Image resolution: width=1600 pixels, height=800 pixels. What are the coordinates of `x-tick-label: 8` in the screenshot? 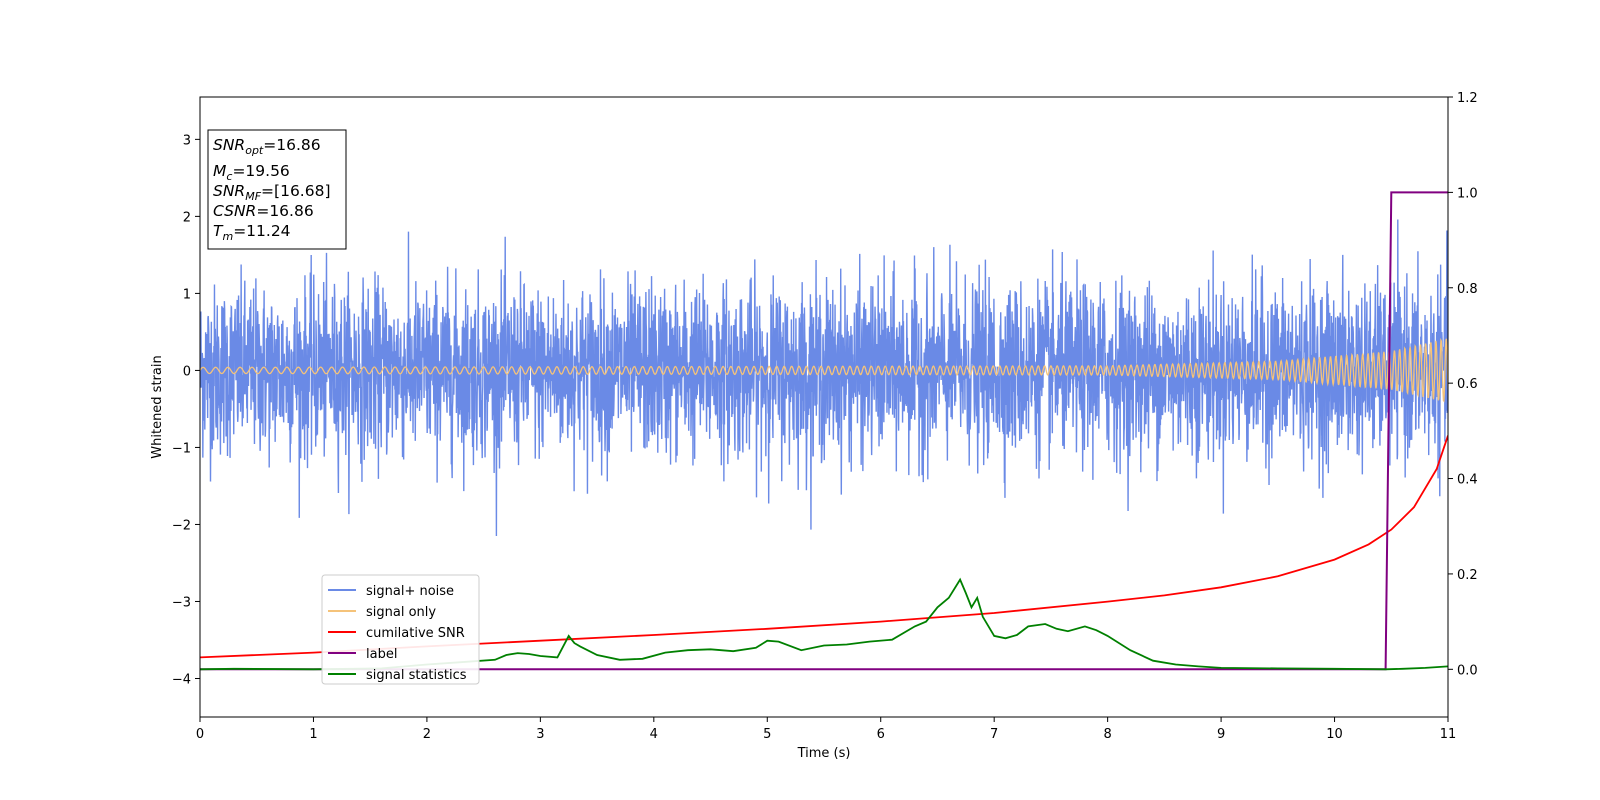 It's located at (1107, 734).